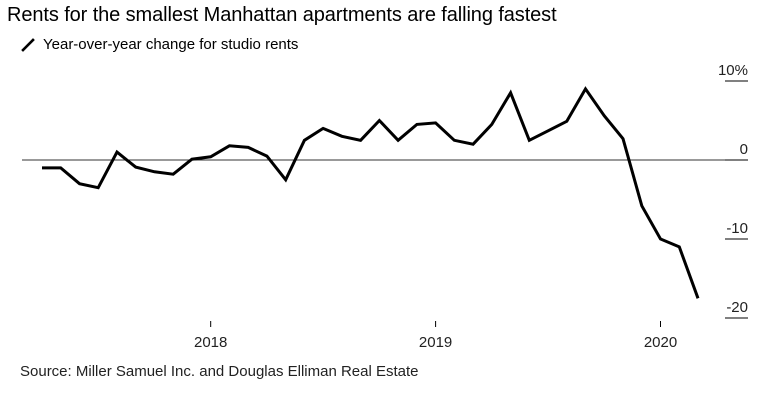 The width and height of the screenshot is (770, 413). I want to click on legend-line-swatch, so click(28, 44).